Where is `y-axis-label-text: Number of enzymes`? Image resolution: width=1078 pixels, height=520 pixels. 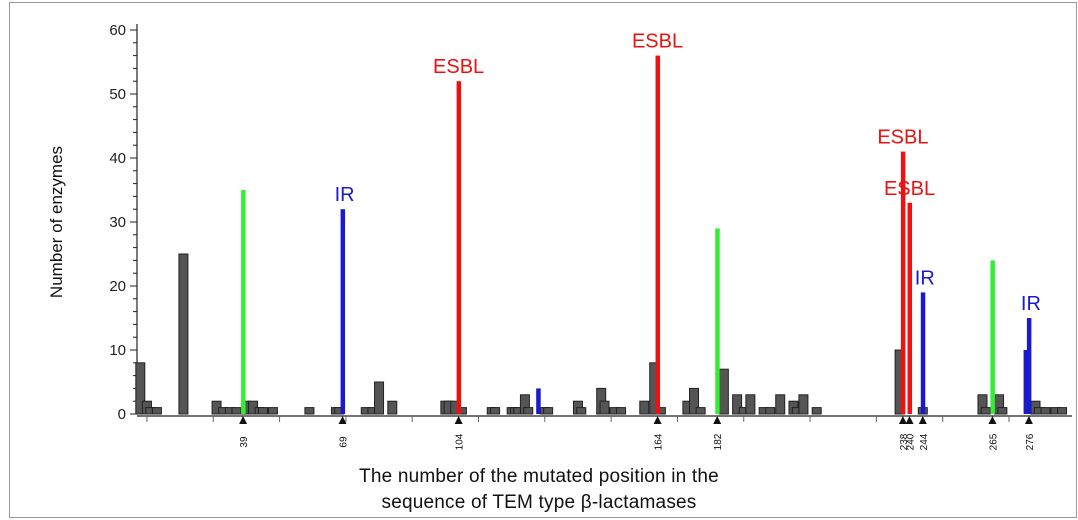 y-axis-label-text: Number of enzymes is located at coordinates (56, 222).